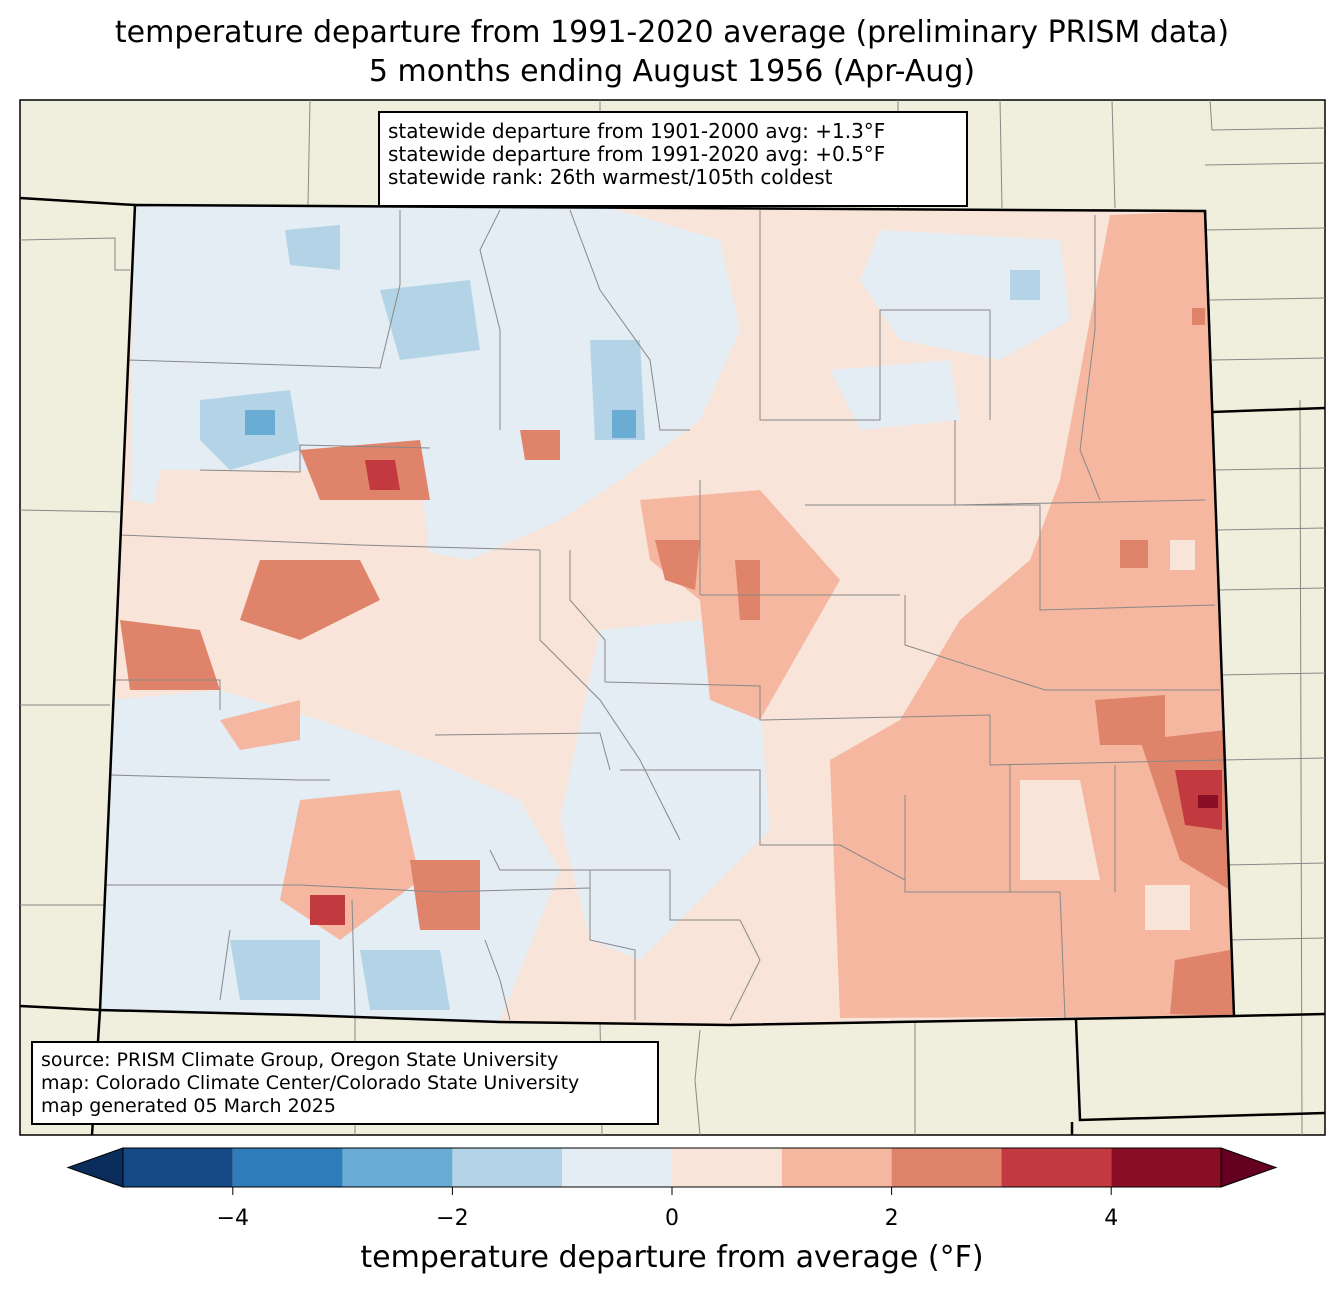 Image resolution: width=1344 pixels, height=1299 pixels. What do you see at coordinates (672, 1257) in the screenshot?
I see `colorbar-label: temperature departure from average (°F)` at bounding box center [672, 1257].